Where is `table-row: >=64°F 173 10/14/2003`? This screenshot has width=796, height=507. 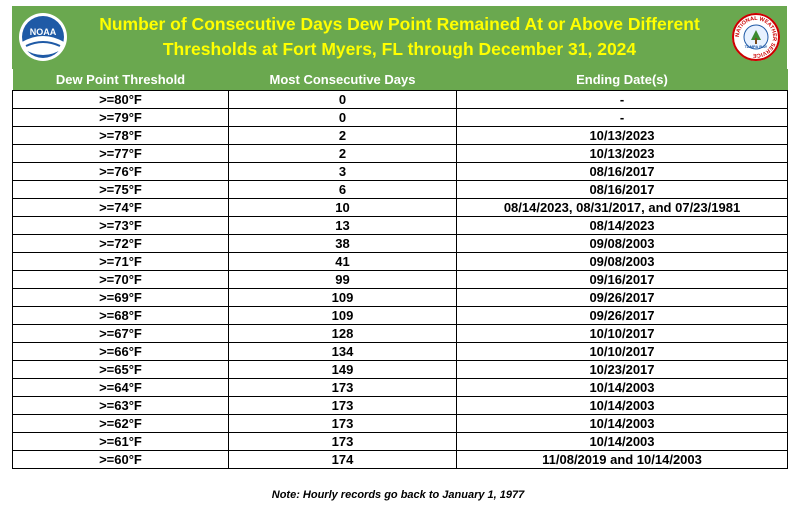 table-row: >=64°F 173 10/14/2003 is located at coordinates (400, 387).